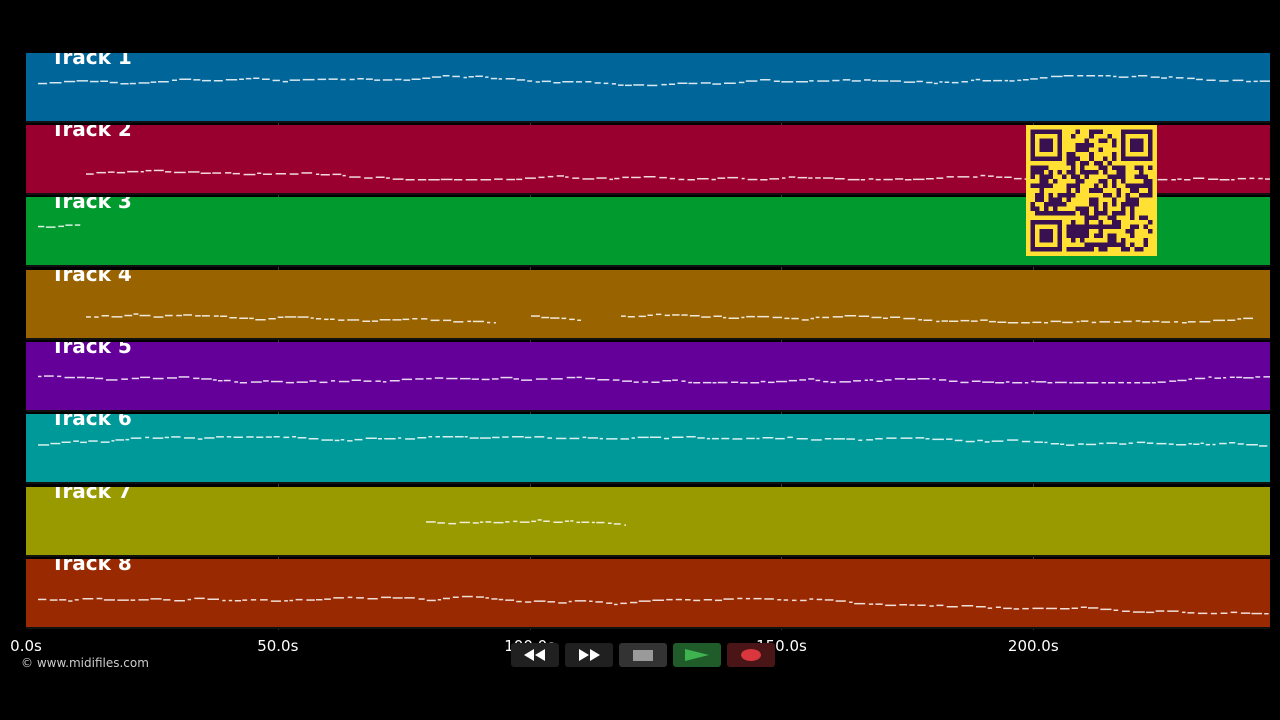 The height and width of the screenshot is (720, 1280). I want to click on copyright-text: © www.midifiles.com, so click(85, 663).